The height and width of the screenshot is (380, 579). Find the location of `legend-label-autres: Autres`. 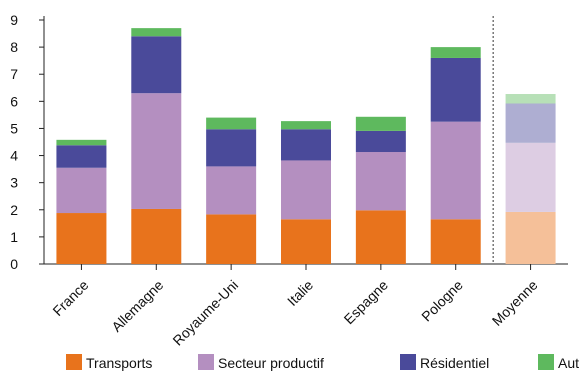

legend-label-autres: Autres is located at coordinates (568, 363).